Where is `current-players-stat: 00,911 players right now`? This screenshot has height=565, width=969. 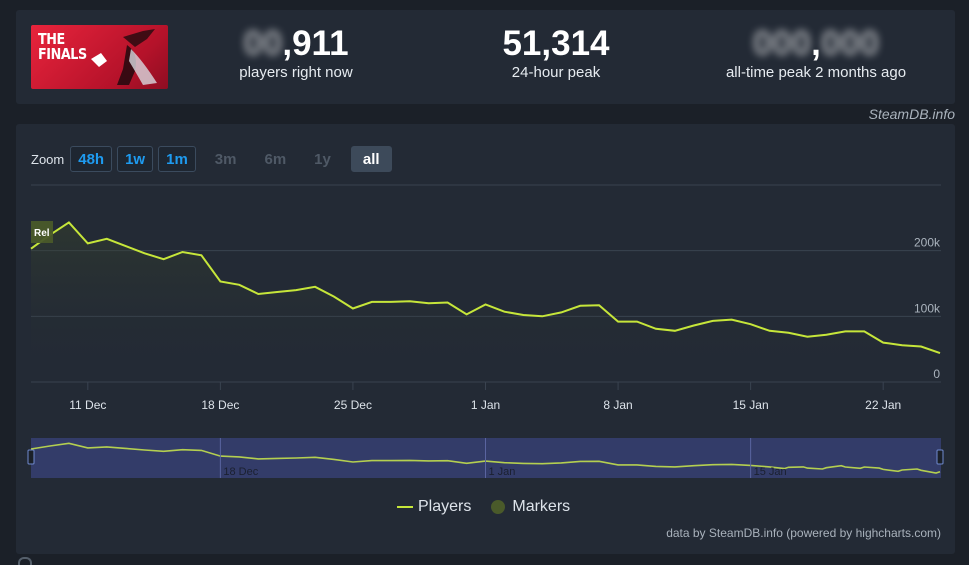
current-players-stat: 00,911 players right now is located at coordinates (296, 53).